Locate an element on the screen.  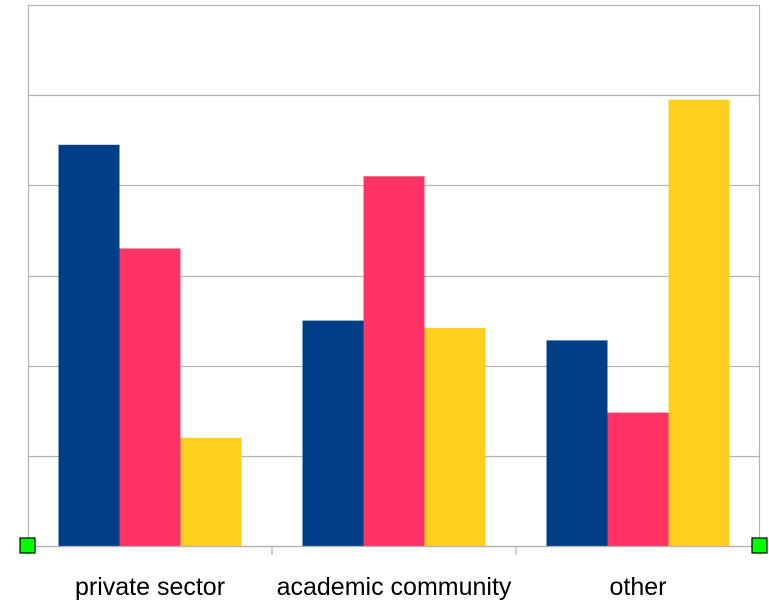
x-tick-labels: private sector academic community other is located at coordinates (371, 587).